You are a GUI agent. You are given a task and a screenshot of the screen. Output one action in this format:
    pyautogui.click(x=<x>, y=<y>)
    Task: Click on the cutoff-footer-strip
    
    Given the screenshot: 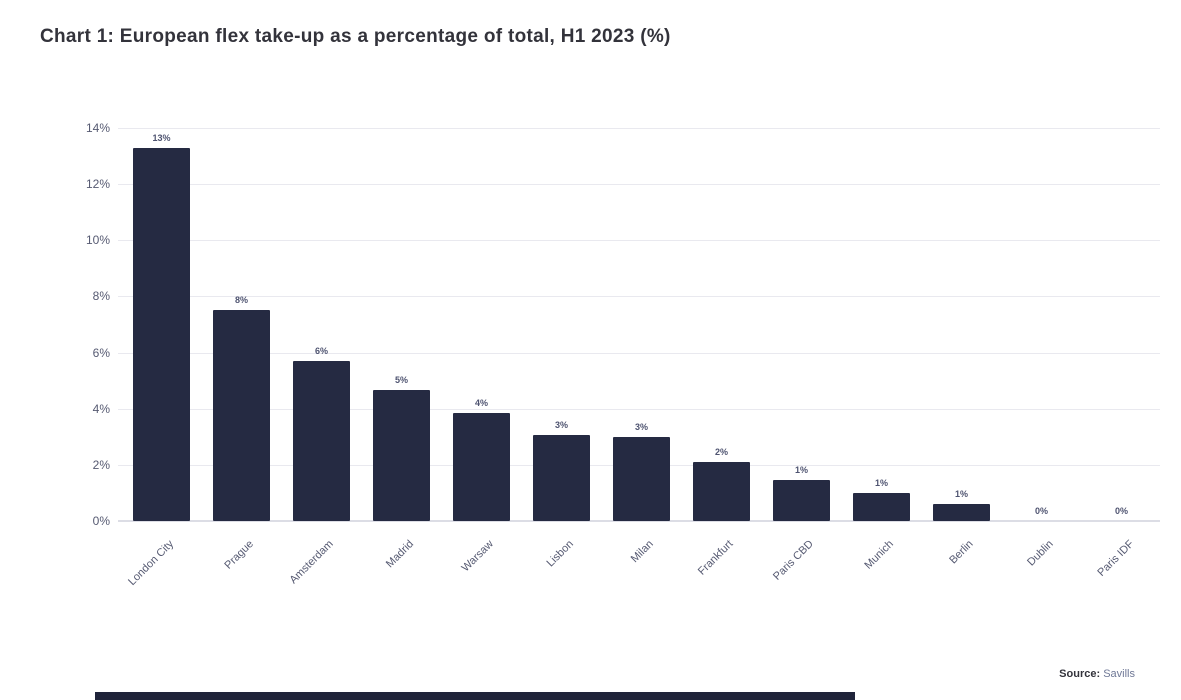 What is the action you would take?
    pyautogui.click(x=475, y=696)
    